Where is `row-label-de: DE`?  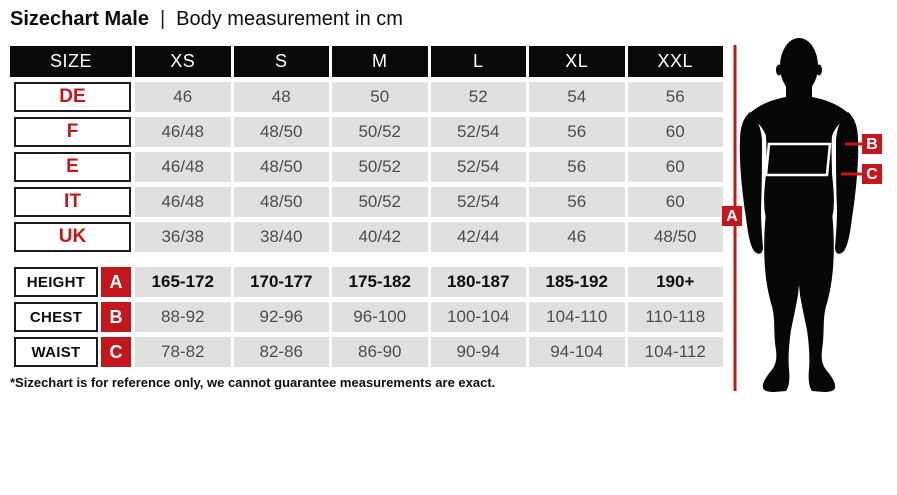 row-label-de: DE is located at coordinates (72, 97).